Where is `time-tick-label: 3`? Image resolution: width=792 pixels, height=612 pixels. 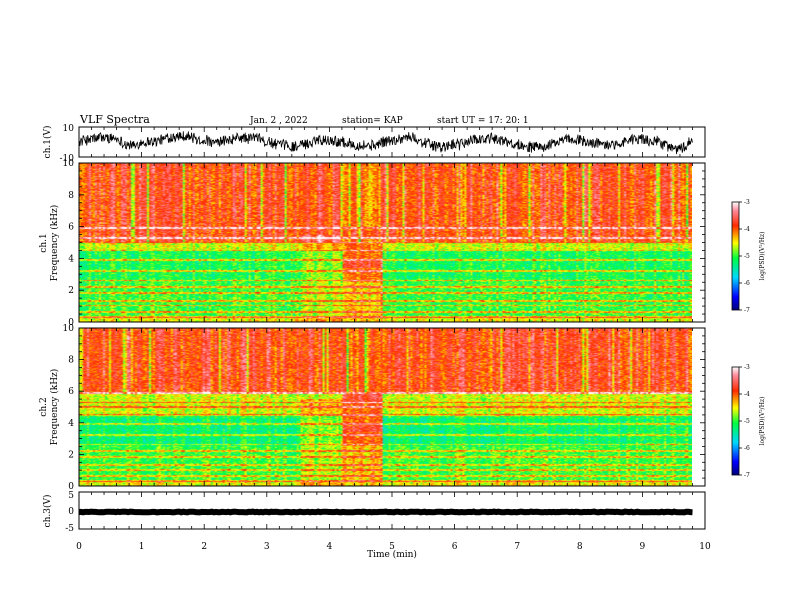
time-tick-label: 3 is located at coordinates (267, 547).